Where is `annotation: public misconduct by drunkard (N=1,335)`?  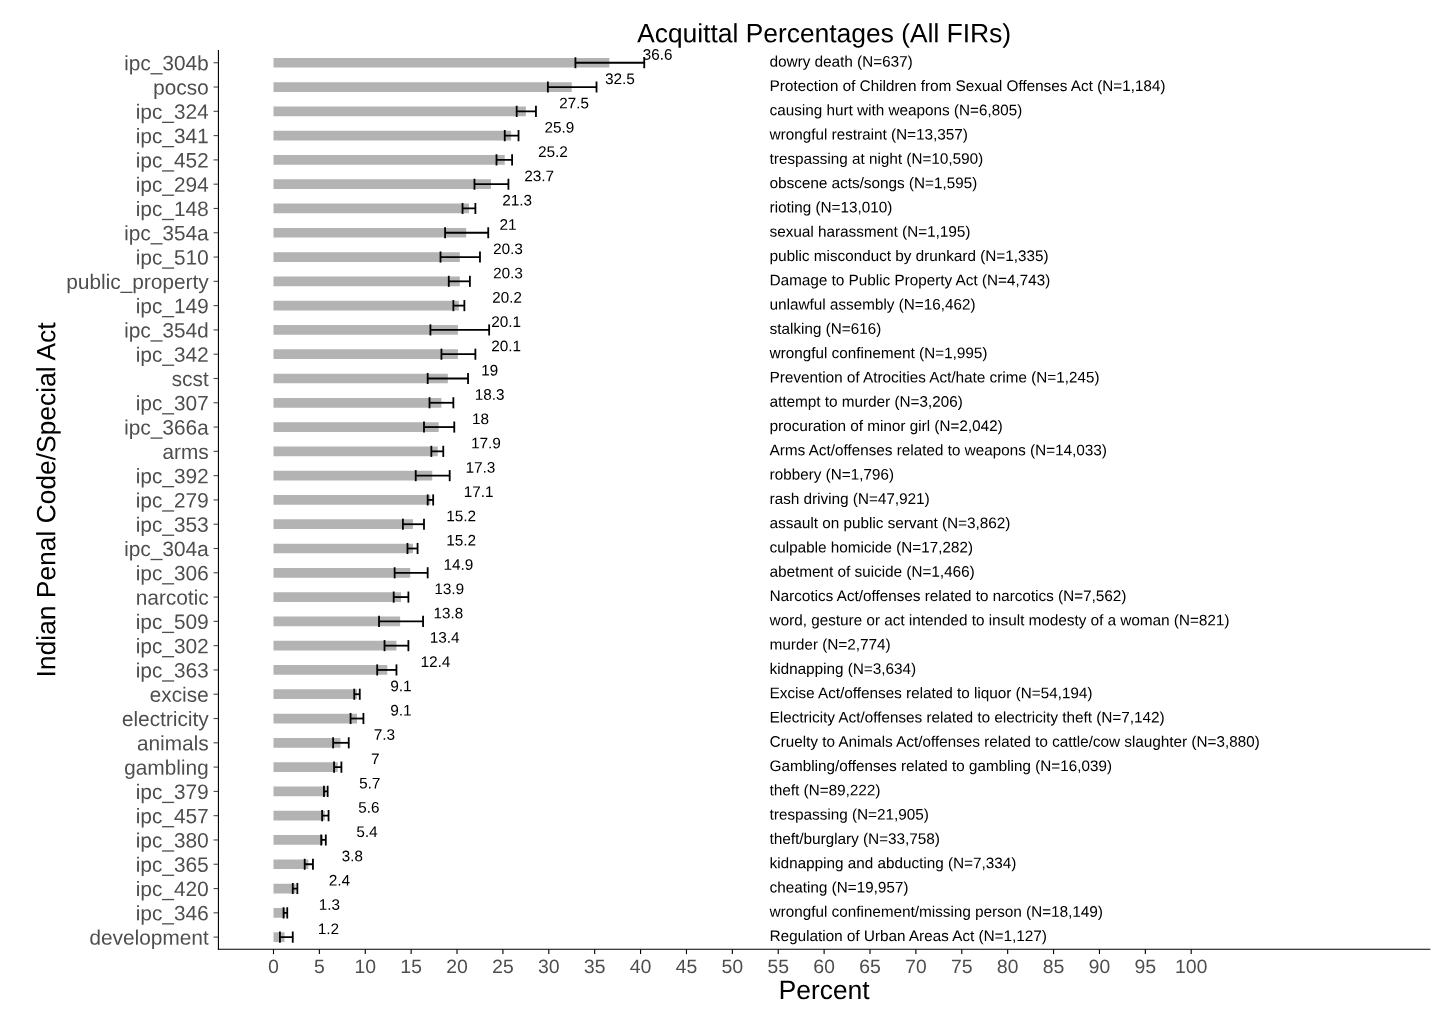 annotation: public misconduct by drunkard (N=1,335) is located at coordinates (909, 257).